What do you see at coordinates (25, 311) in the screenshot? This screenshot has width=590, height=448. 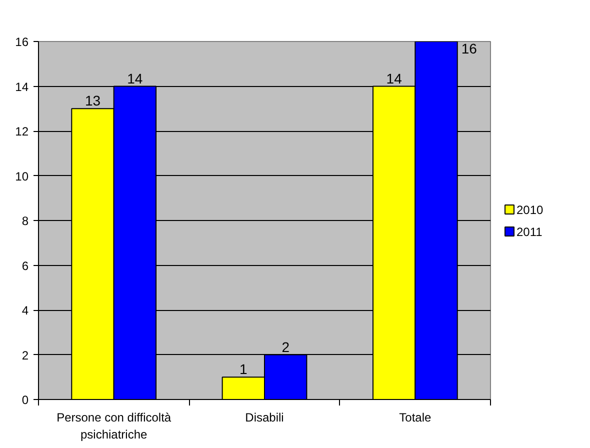 I see `y-tick-label: 4` at bounding box center [25, 311].